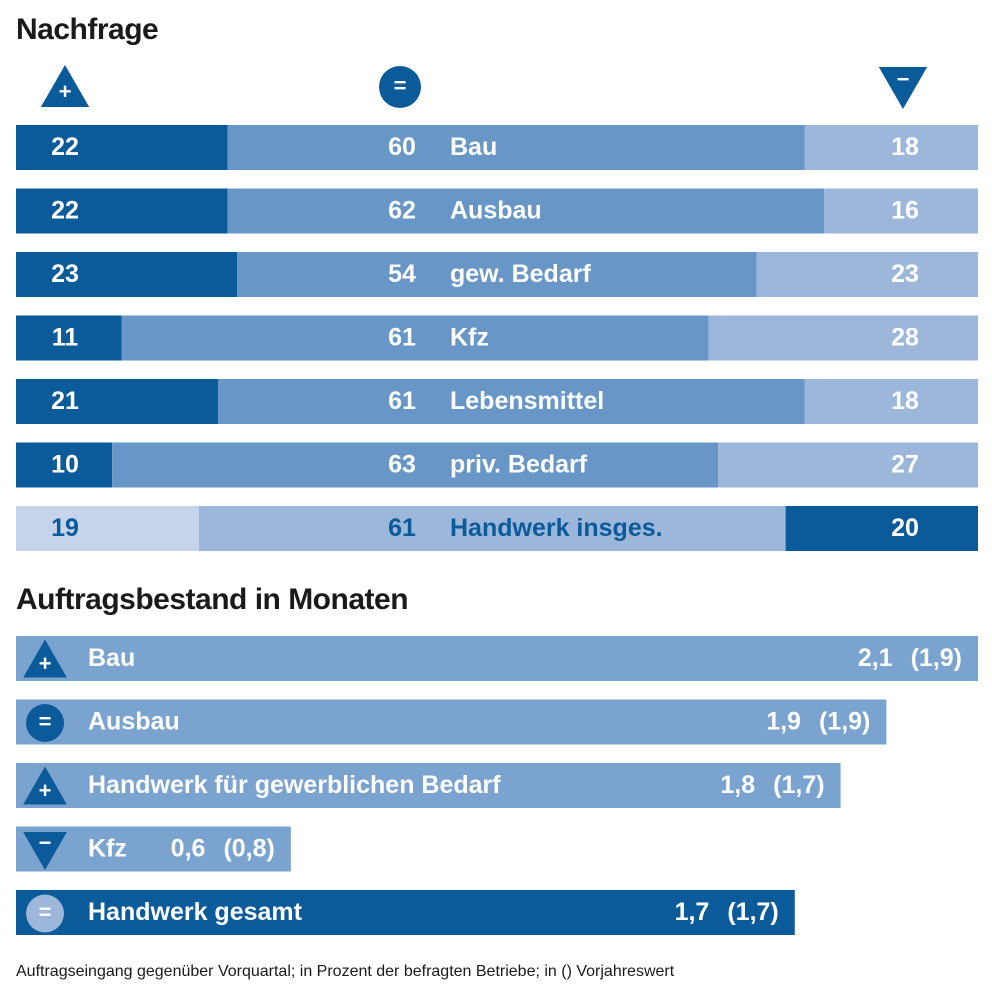 The height and width of the screenshot is (1000, 992). What do you see at coordinates (905, 465) in the screenshot?
I see `value-label: 27` at bounding box center [905, 465].